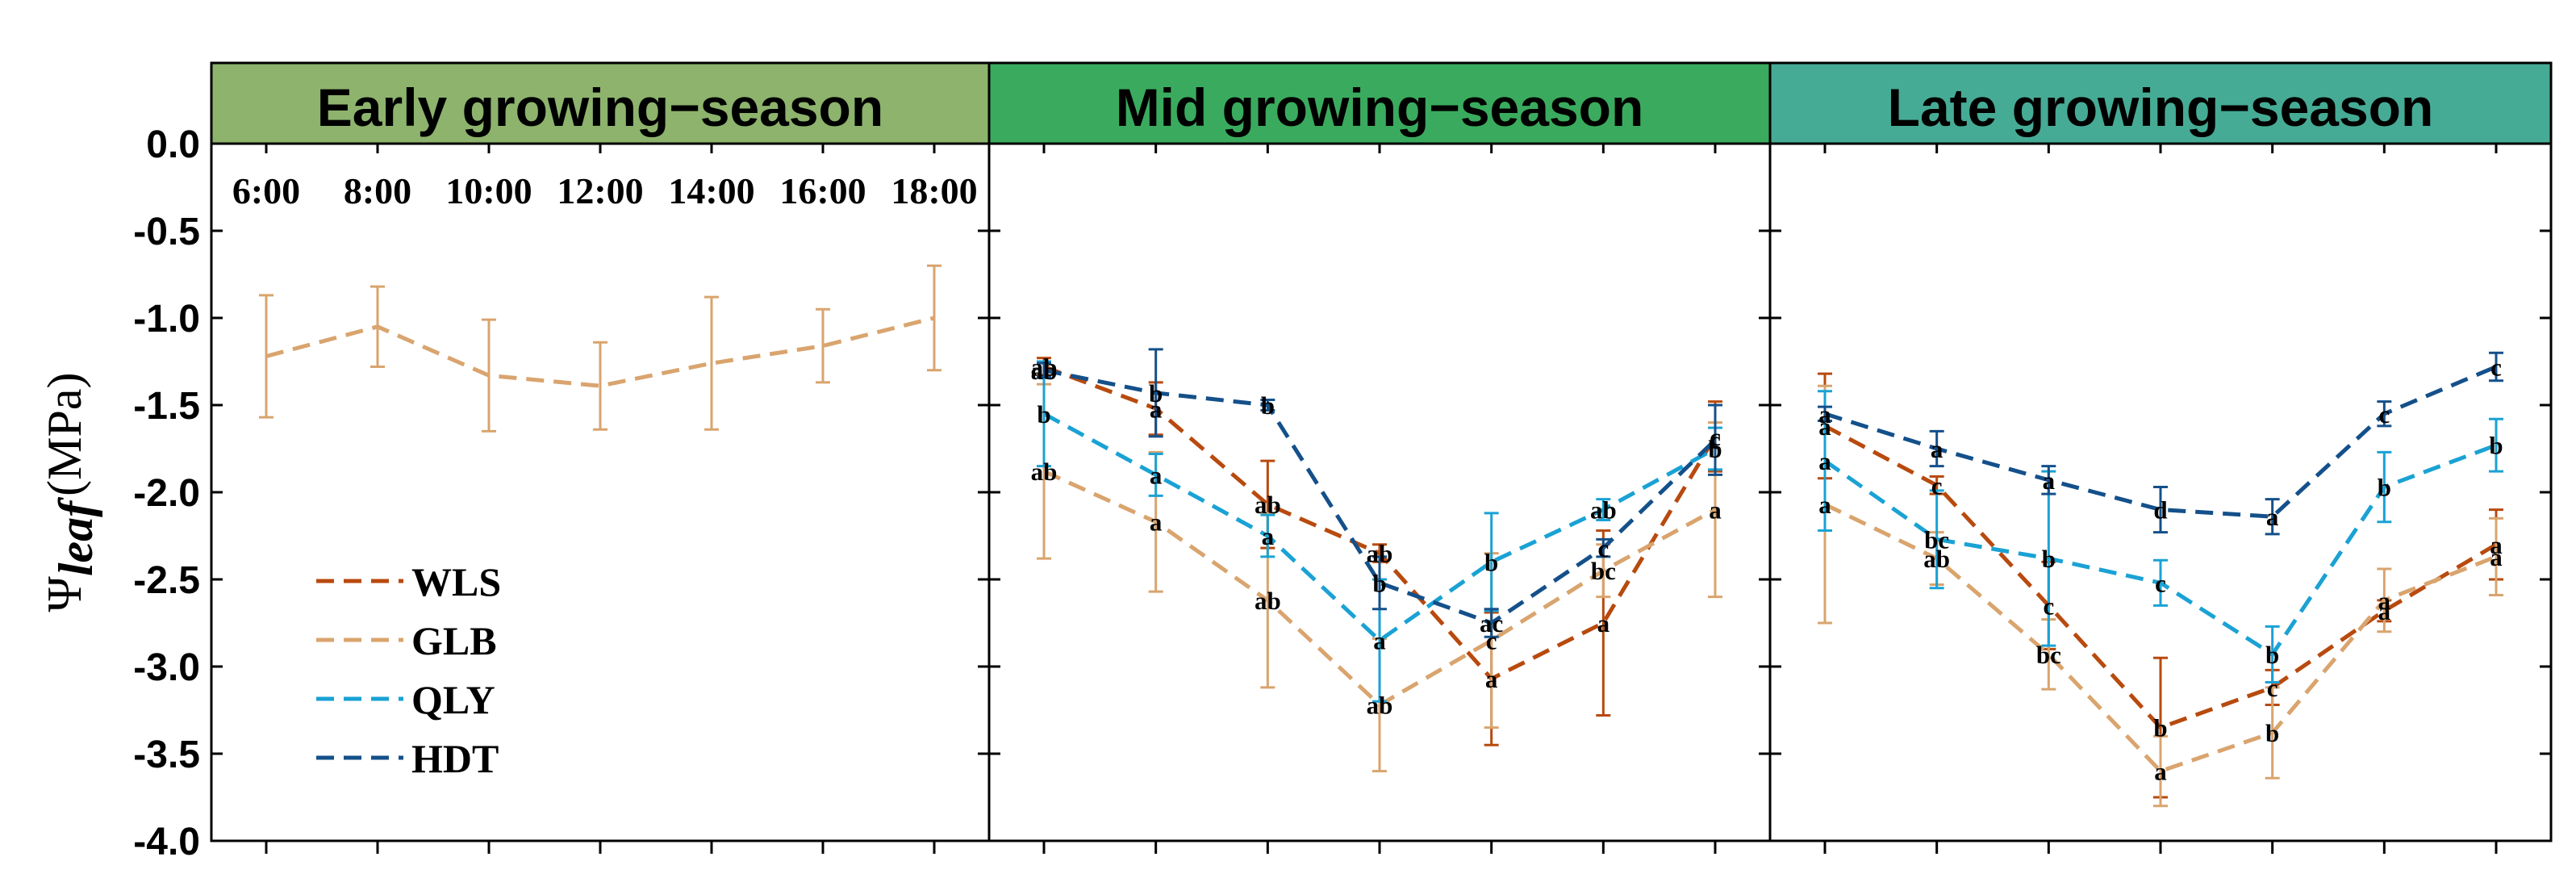  What do you see at coordinates (934, 191) in the screenshot?
I see `x-tick-label: 18:00` at bounding box center [934, 191].